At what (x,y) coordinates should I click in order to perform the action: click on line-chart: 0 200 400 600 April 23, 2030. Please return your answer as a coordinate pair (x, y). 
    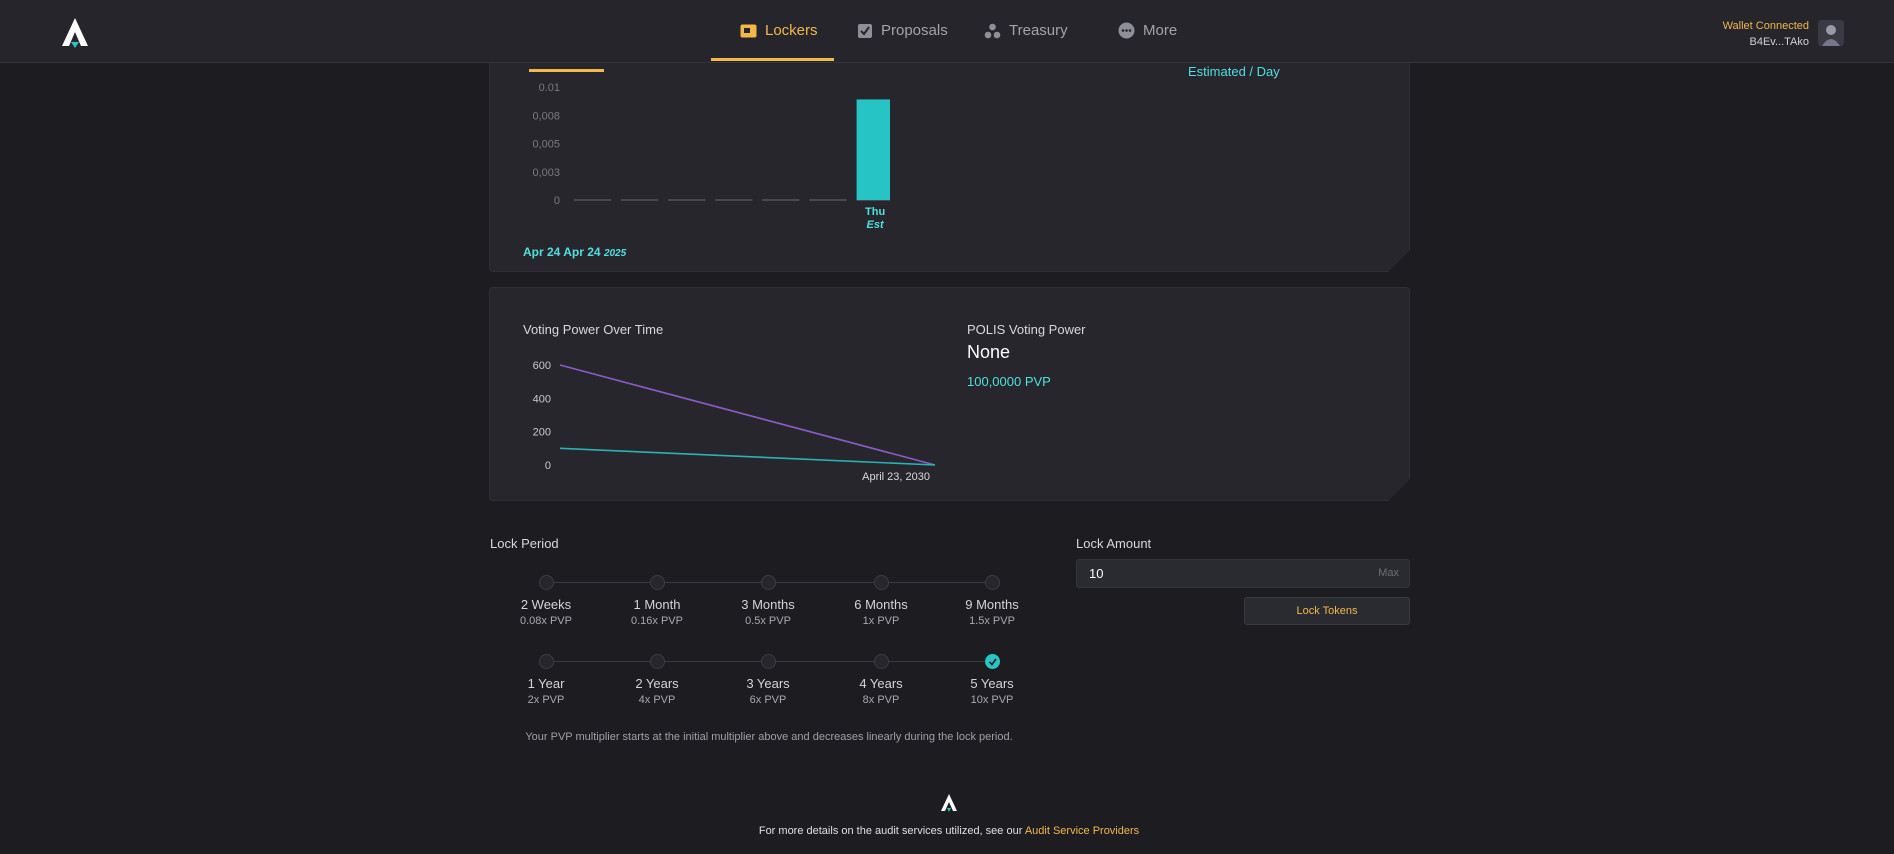
    Looking at the image, I should click on (720, 395).